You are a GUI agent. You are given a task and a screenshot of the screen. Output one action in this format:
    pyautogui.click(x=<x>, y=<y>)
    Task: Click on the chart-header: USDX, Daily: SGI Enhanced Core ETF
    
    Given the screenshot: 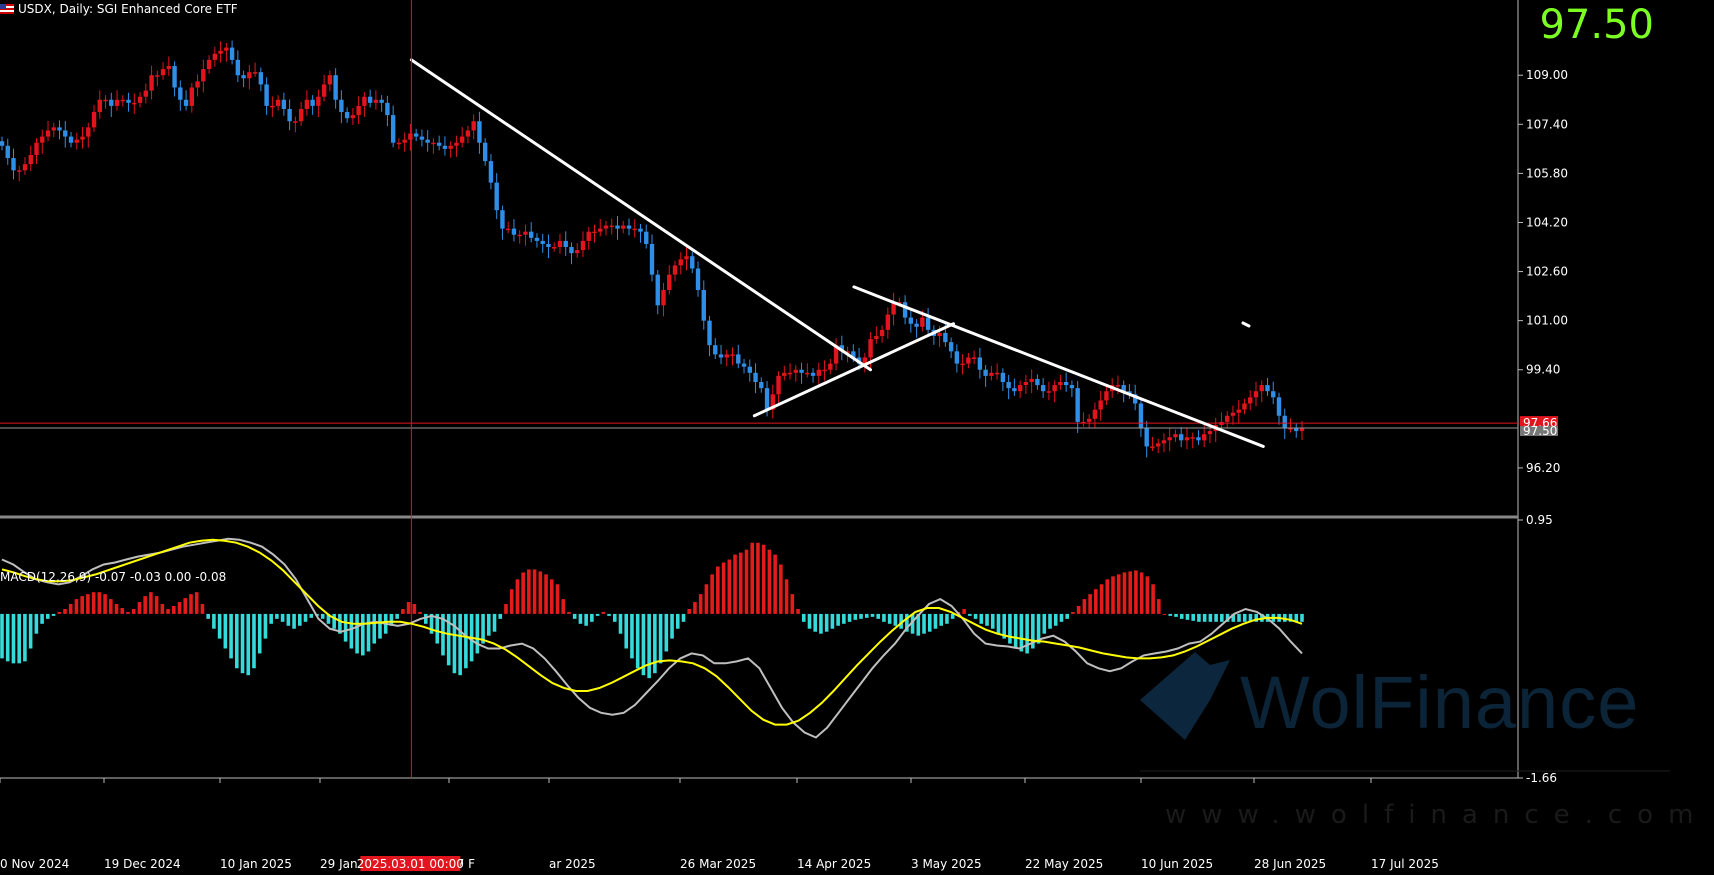 What is the action you would take?
    pyautogui.click(x=119, y=9)
    